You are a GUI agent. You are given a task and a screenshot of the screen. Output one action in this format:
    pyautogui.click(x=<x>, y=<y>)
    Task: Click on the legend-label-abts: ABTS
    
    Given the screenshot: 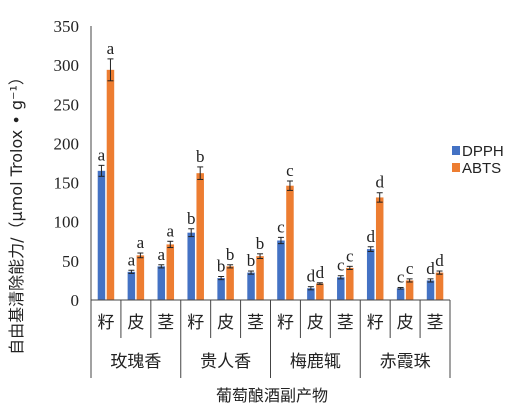 What is the action you would take?
    pyautogui.click(x=481, y=168)
    